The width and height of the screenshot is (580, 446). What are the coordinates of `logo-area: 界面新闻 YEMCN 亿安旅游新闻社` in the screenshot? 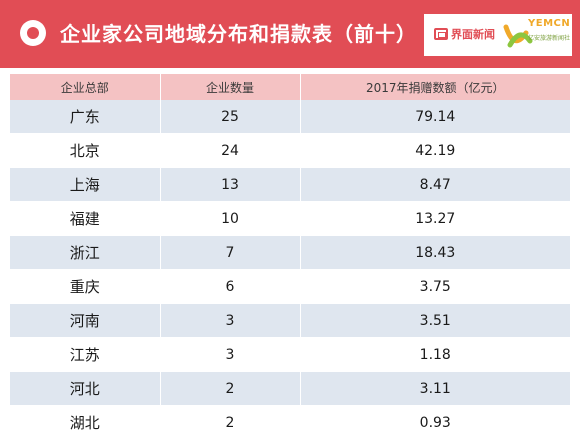 It's located at (498, 35).